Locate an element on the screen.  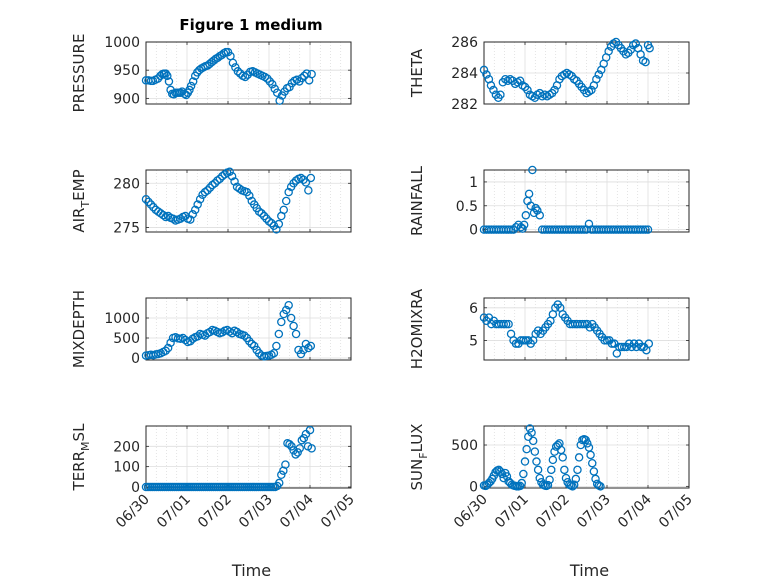
terr-msl-y-axis-label-subscript: M is located at coordinates (85, 446).